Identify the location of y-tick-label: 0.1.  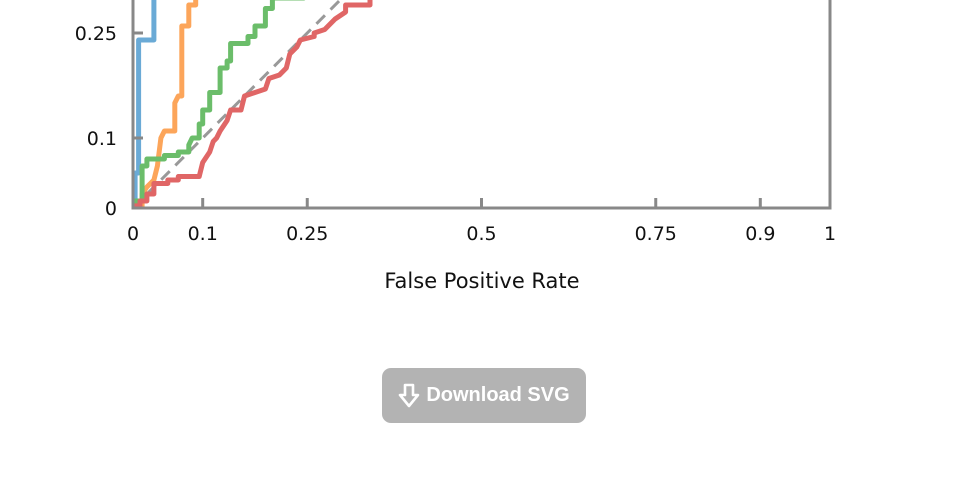
(102, 139).